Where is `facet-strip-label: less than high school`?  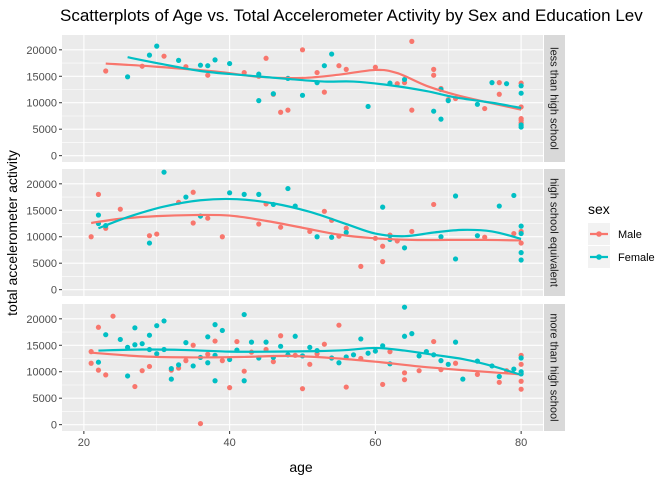
facet-strip-label: less than high school is located at coordinates (554, 98).